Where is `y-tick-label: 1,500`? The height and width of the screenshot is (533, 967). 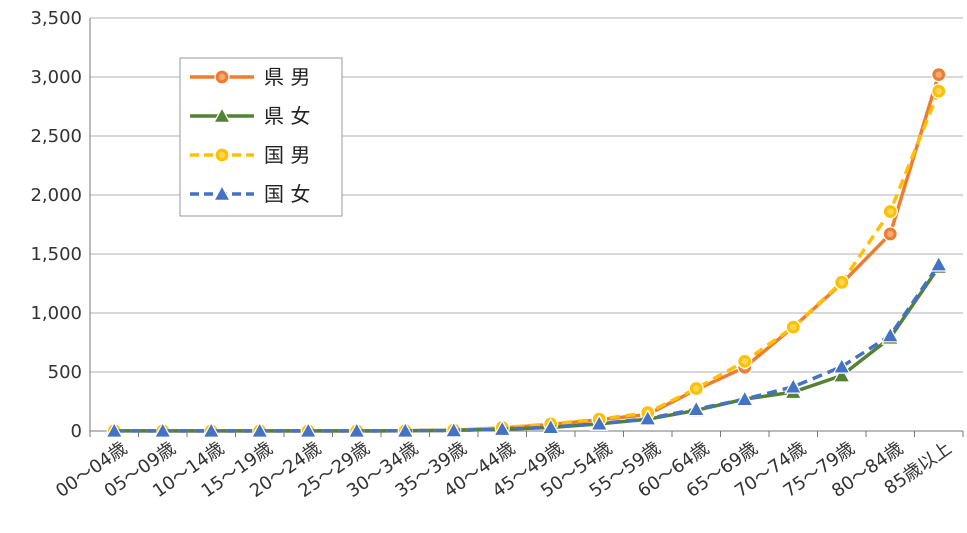 y-tick-label: 1,500 is located at coordinates (56, 254).